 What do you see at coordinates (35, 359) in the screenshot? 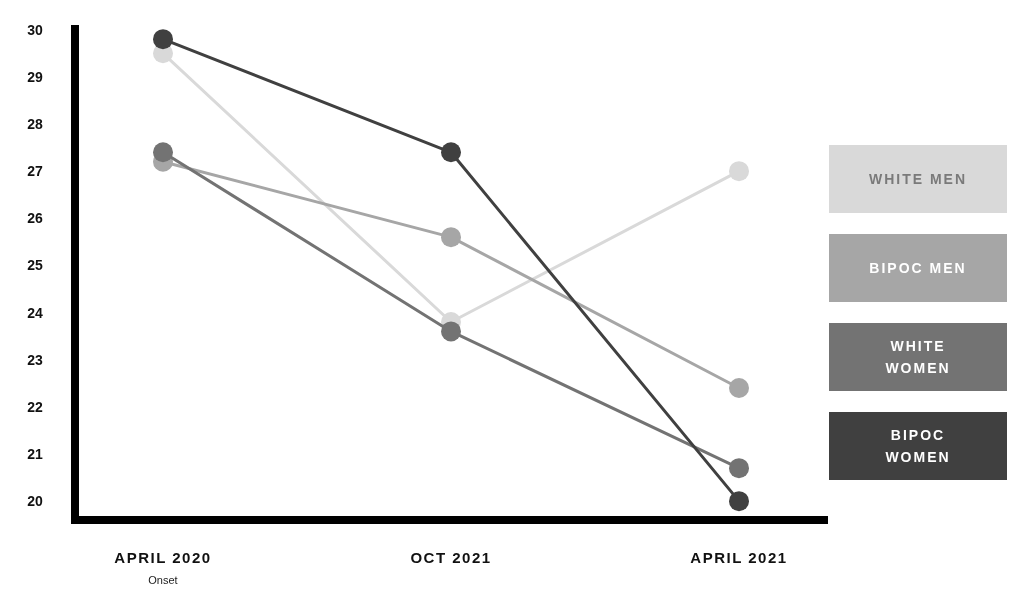
I see `y-tick-label: 23` at bounding box center [35, 359].